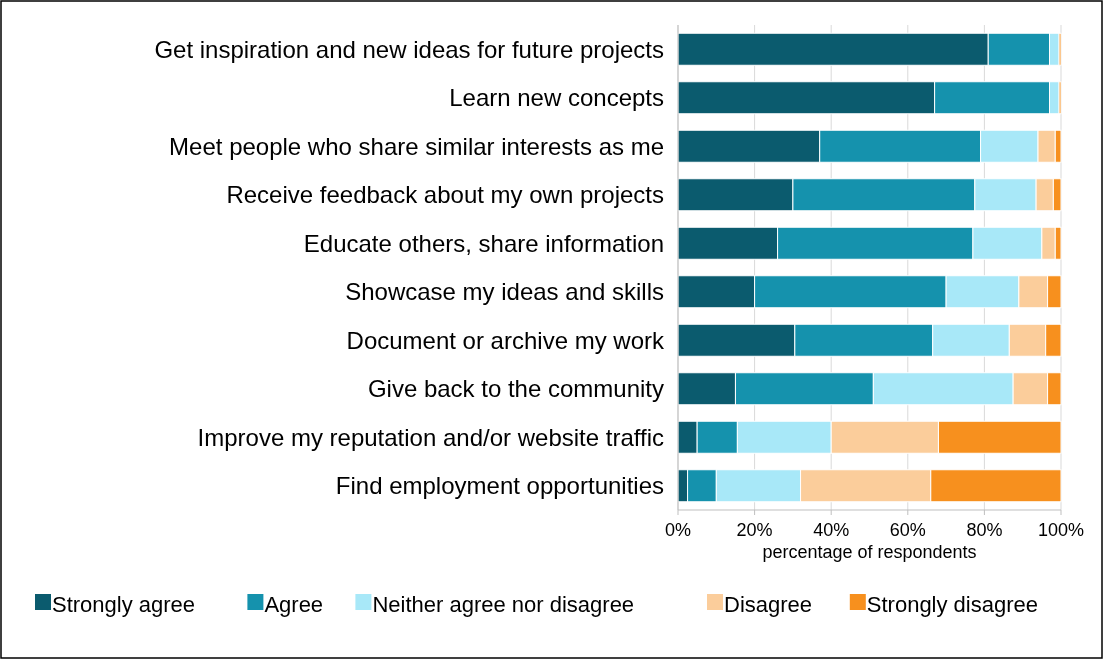 The height and width of the screenshot is (659, 1103). I want to click on y-tick-label: Showcase my ideas and skills, so click(504, 292).